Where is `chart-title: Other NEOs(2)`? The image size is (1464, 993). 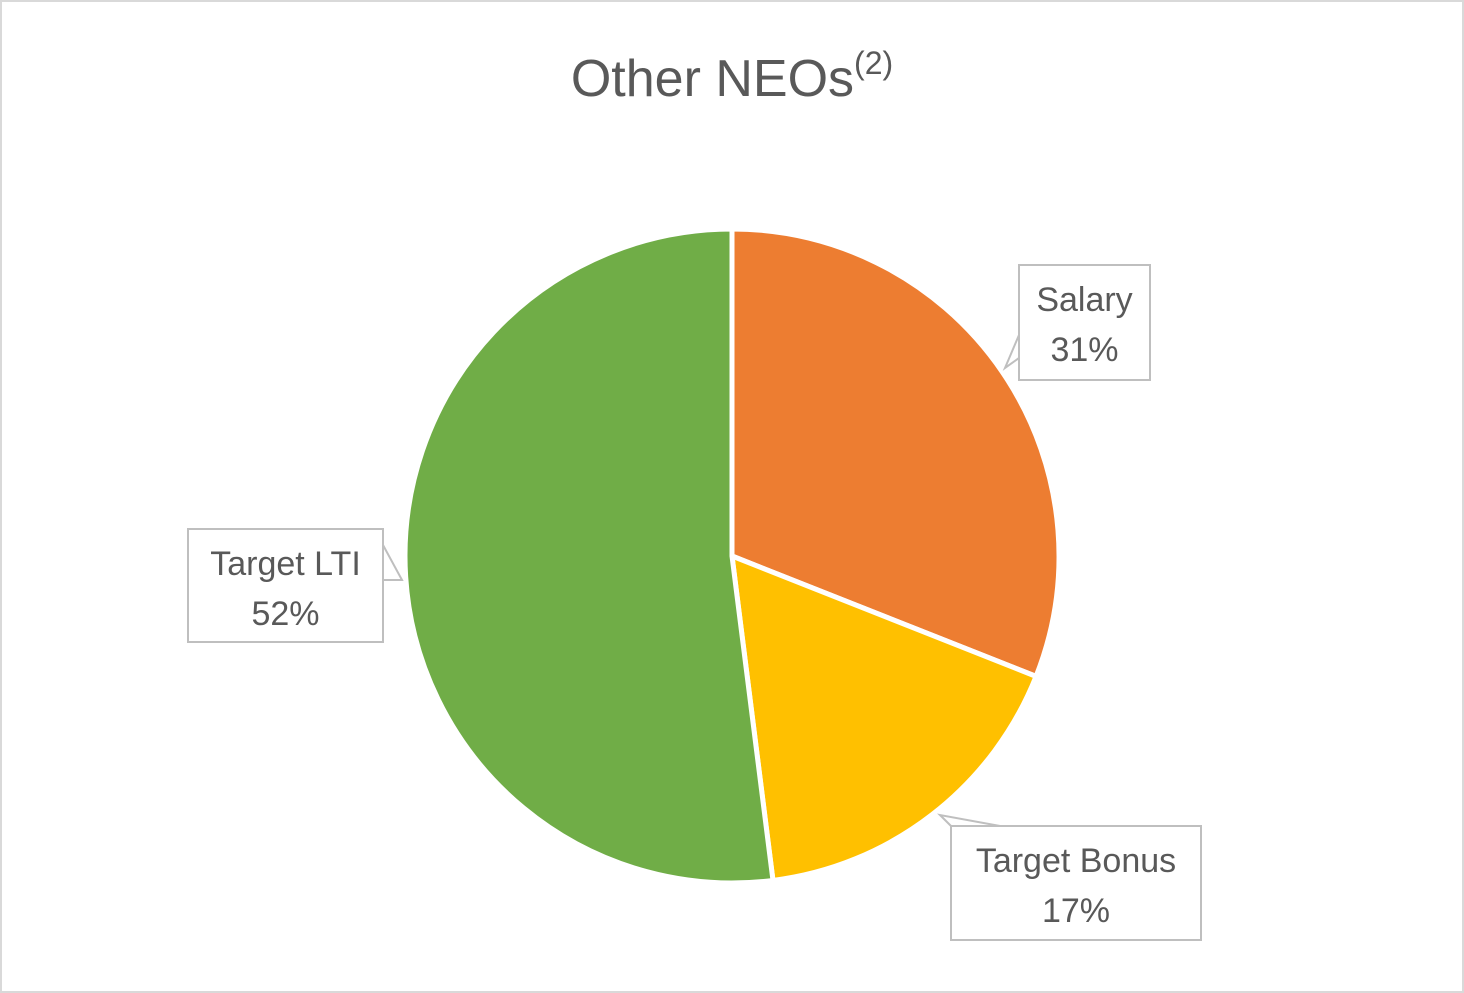 chart-title: Other NEOs(2) is located at coordinates (732, 76).